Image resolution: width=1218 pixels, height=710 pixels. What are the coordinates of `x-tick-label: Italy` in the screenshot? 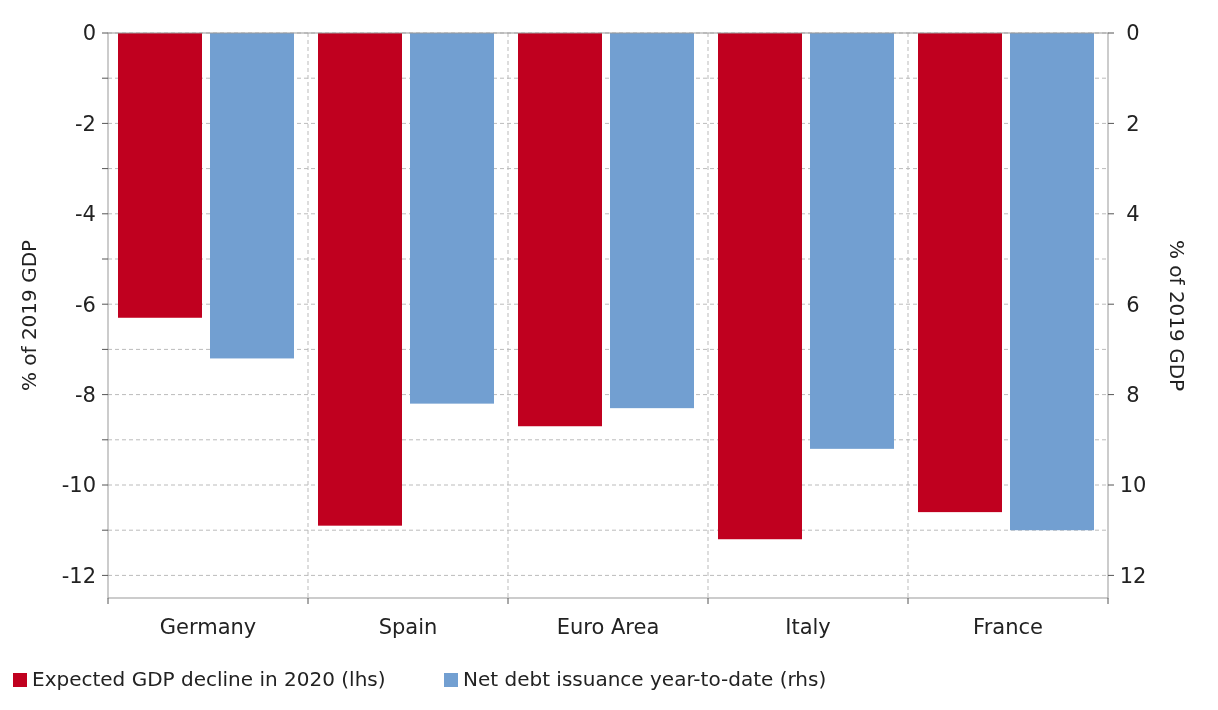 It's located at (808, 627).